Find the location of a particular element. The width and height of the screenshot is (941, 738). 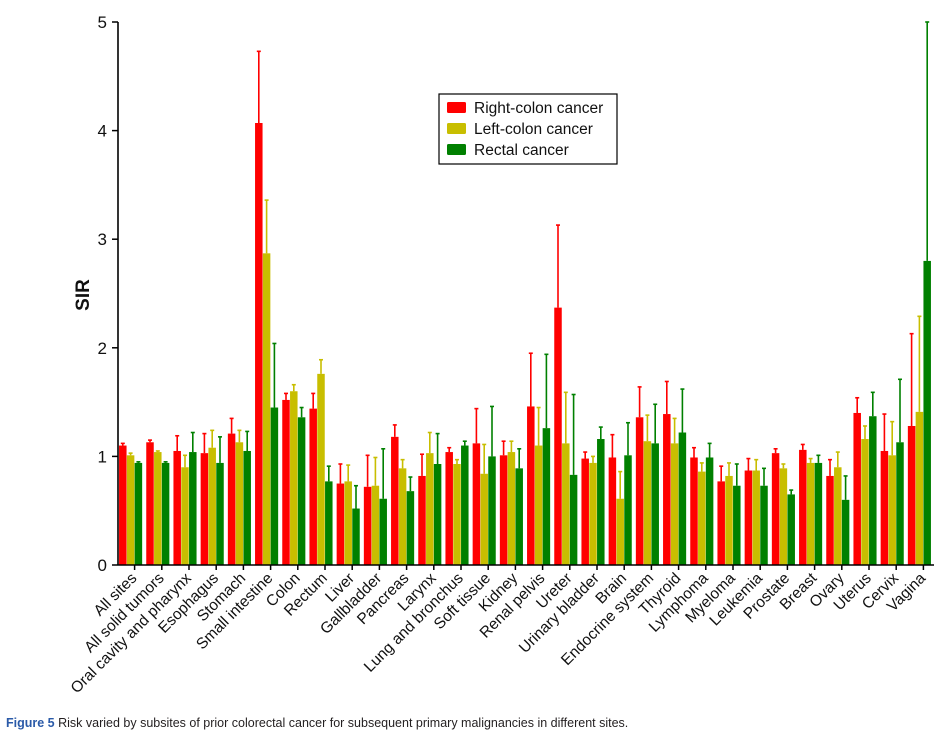

bar-rectal-cancer-breast is located at coordinates (818, 513).